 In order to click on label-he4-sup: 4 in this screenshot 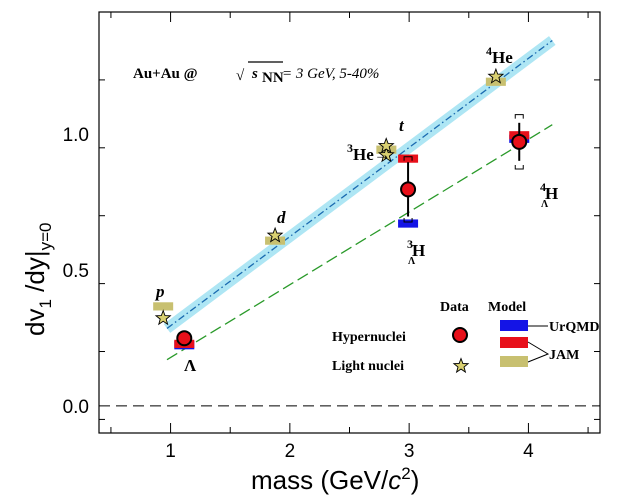, I will do `click(489, 51)`.